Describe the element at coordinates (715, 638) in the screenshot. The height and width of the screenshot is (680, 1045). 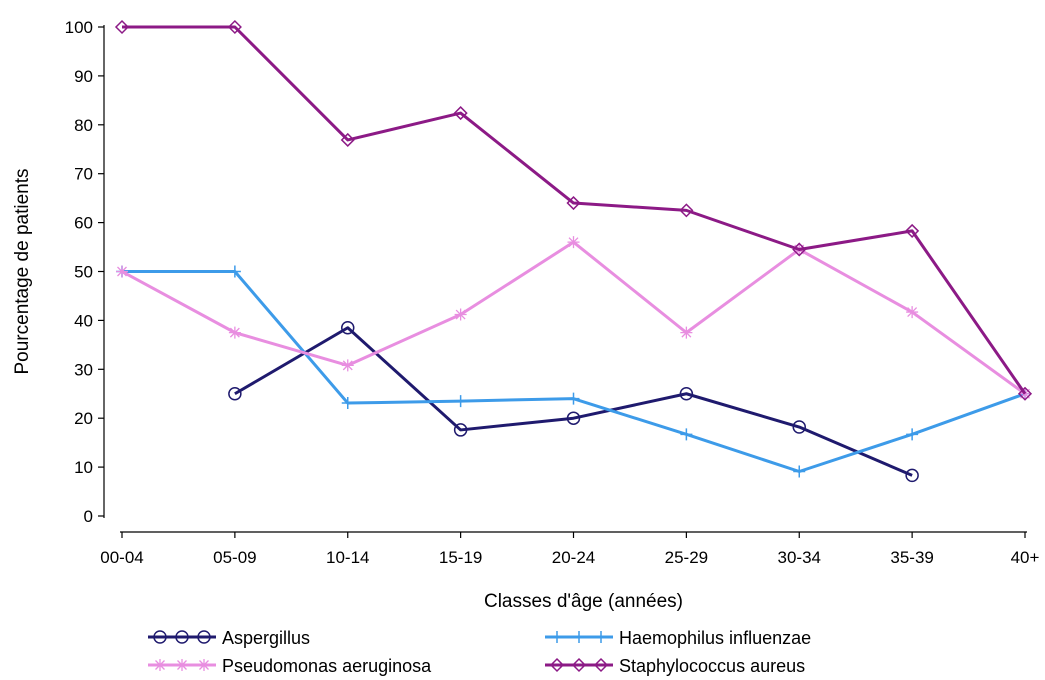
I see `legend-label: Haemophilus influenzae` at that location.